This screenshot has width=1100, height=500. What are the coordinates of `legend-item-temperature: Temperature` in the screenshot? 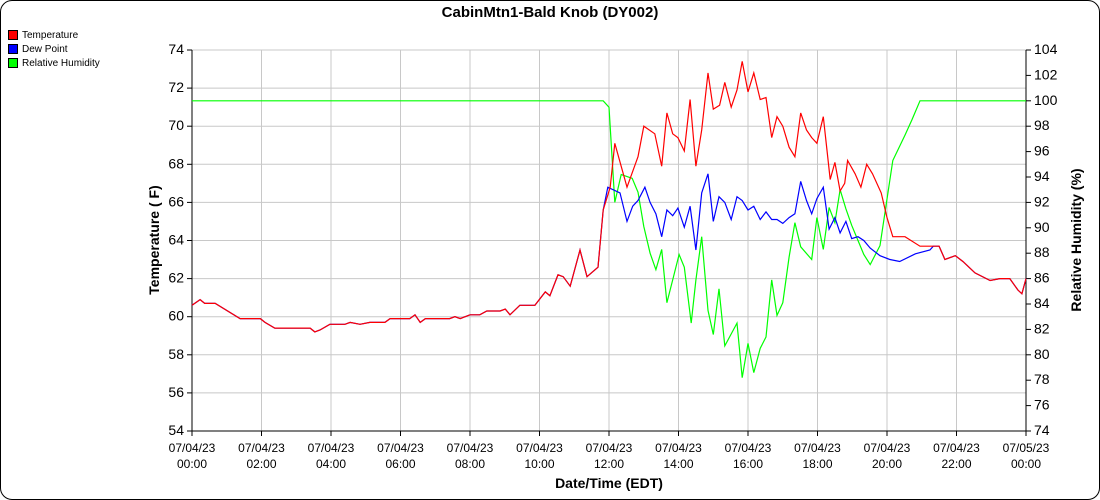 It's located at (54, 35).